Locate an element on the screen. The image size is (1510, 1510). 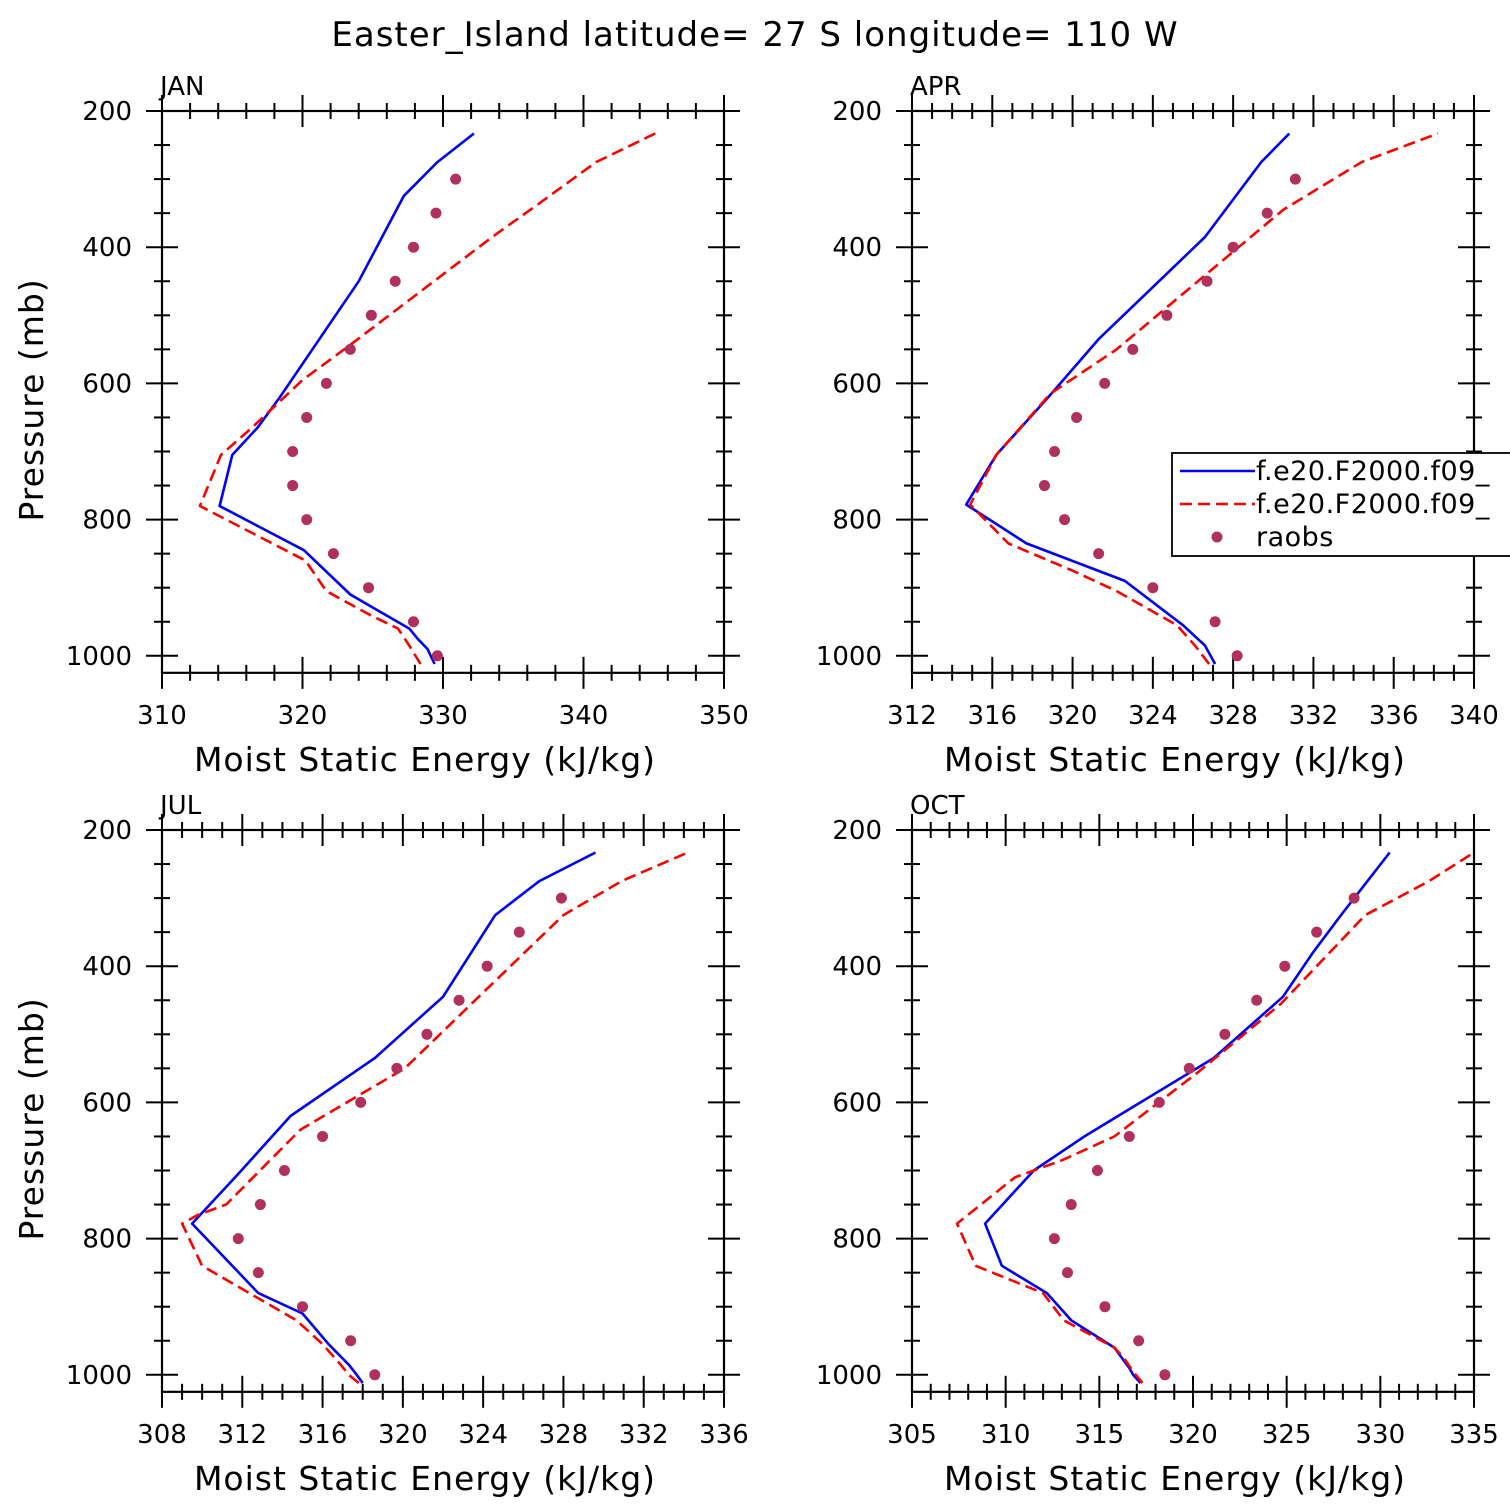
x-tick-label: 325 is located at coordinates (1287, 1435).